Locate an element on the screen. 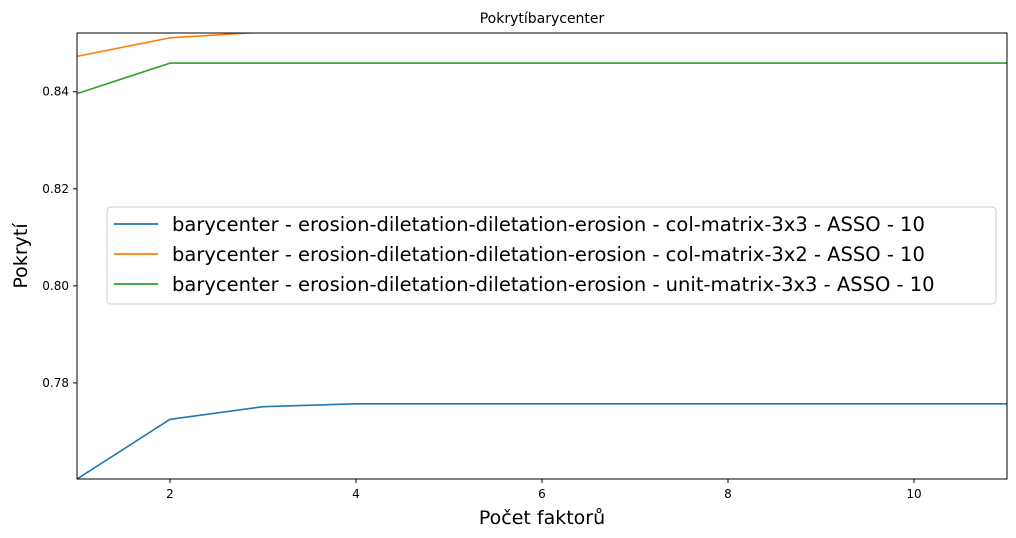 The height and width of the screenshot is (538, 1016). x-tick-label: 4 is located at coordinates (356, 494).